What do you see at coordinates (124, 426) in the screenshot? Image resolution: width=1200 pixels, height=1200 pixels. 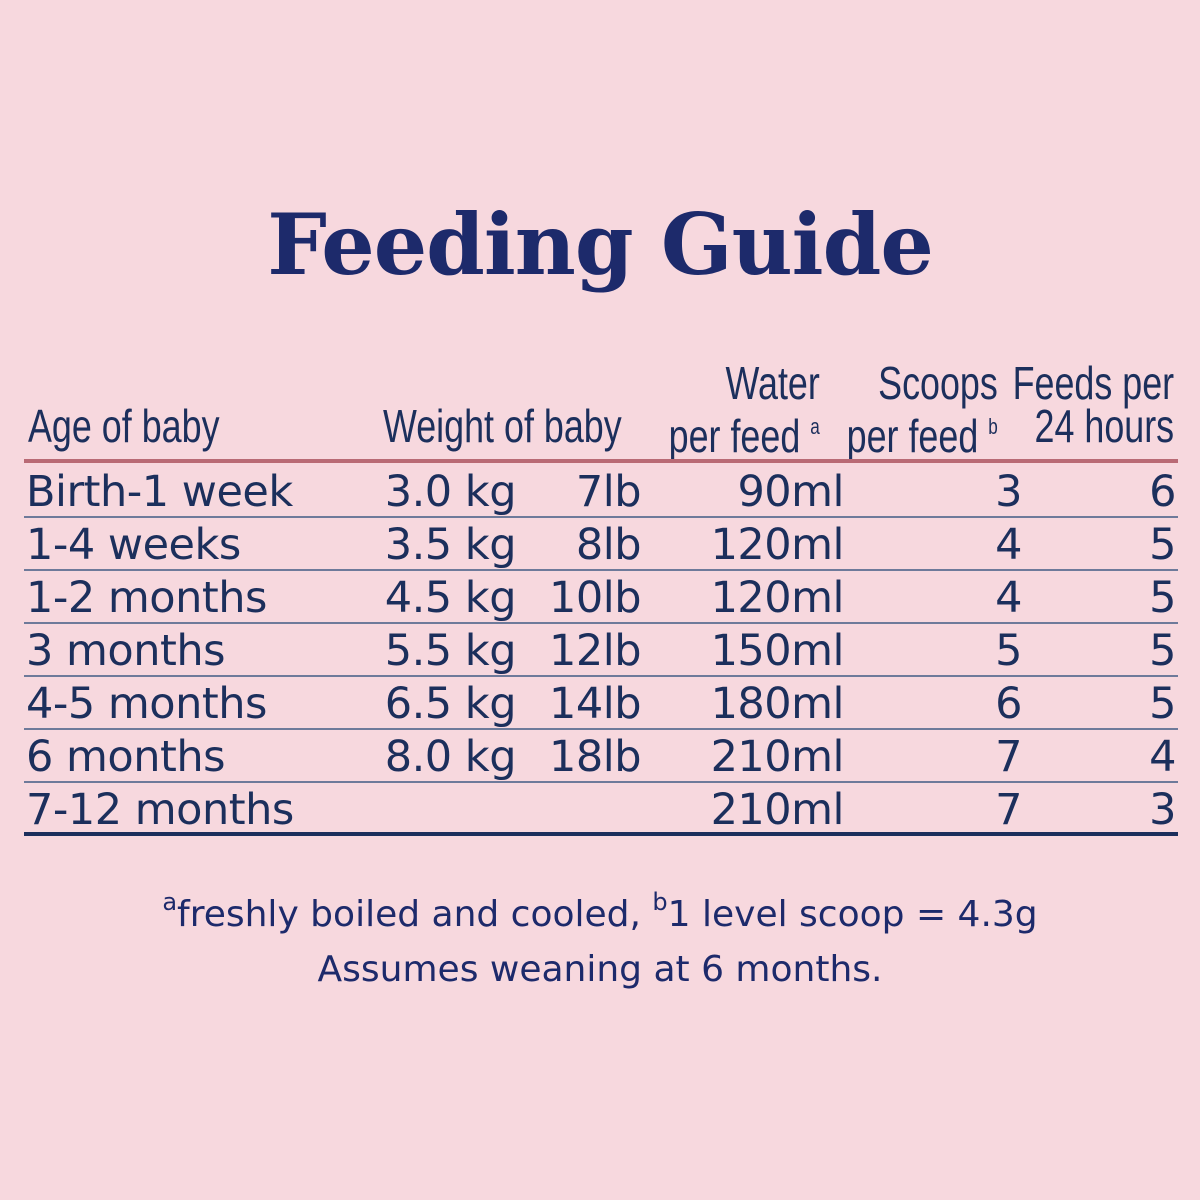 I see `header-age: Age of baby` at bounding box center [124, 426].